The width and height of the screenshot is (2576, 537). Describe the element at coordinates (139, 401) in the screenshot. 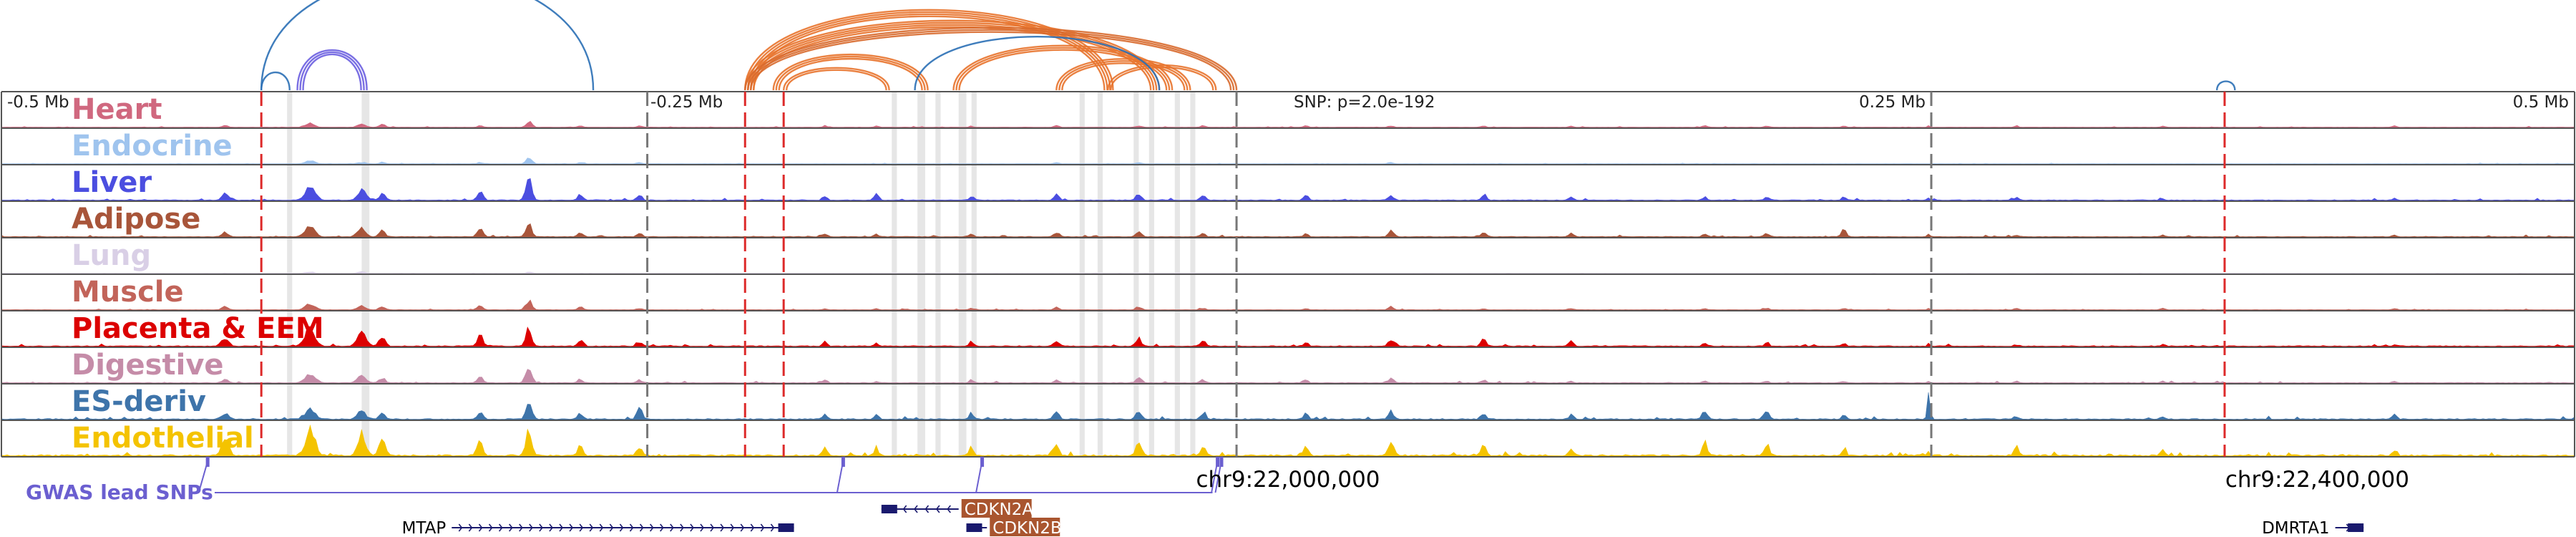

I see `track-label-es-deriv: ES-deriv` at that location.